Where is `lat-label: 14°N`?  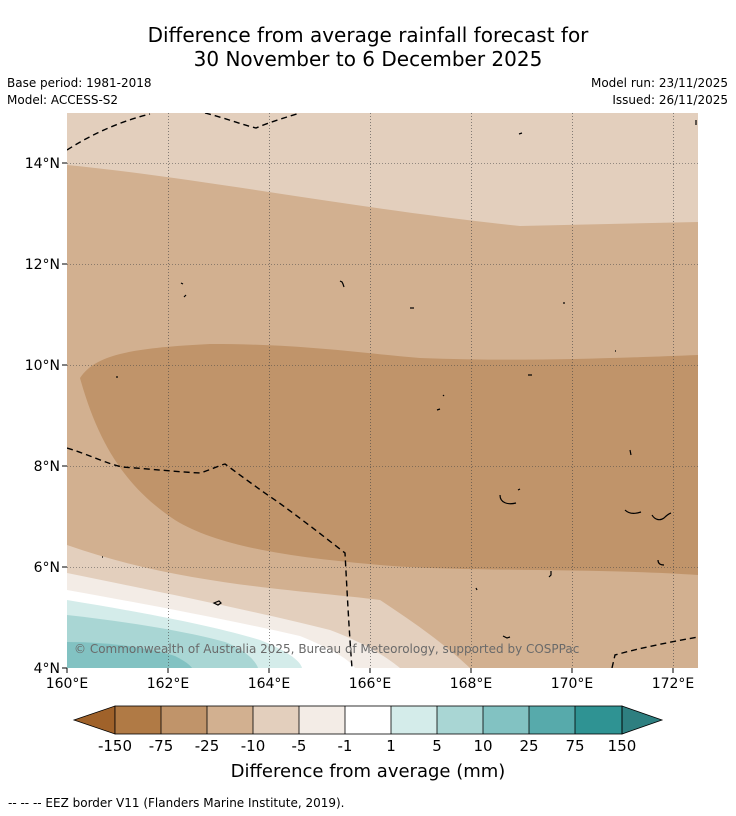 lat-label: 14°N is located at coordinates (42, 164).